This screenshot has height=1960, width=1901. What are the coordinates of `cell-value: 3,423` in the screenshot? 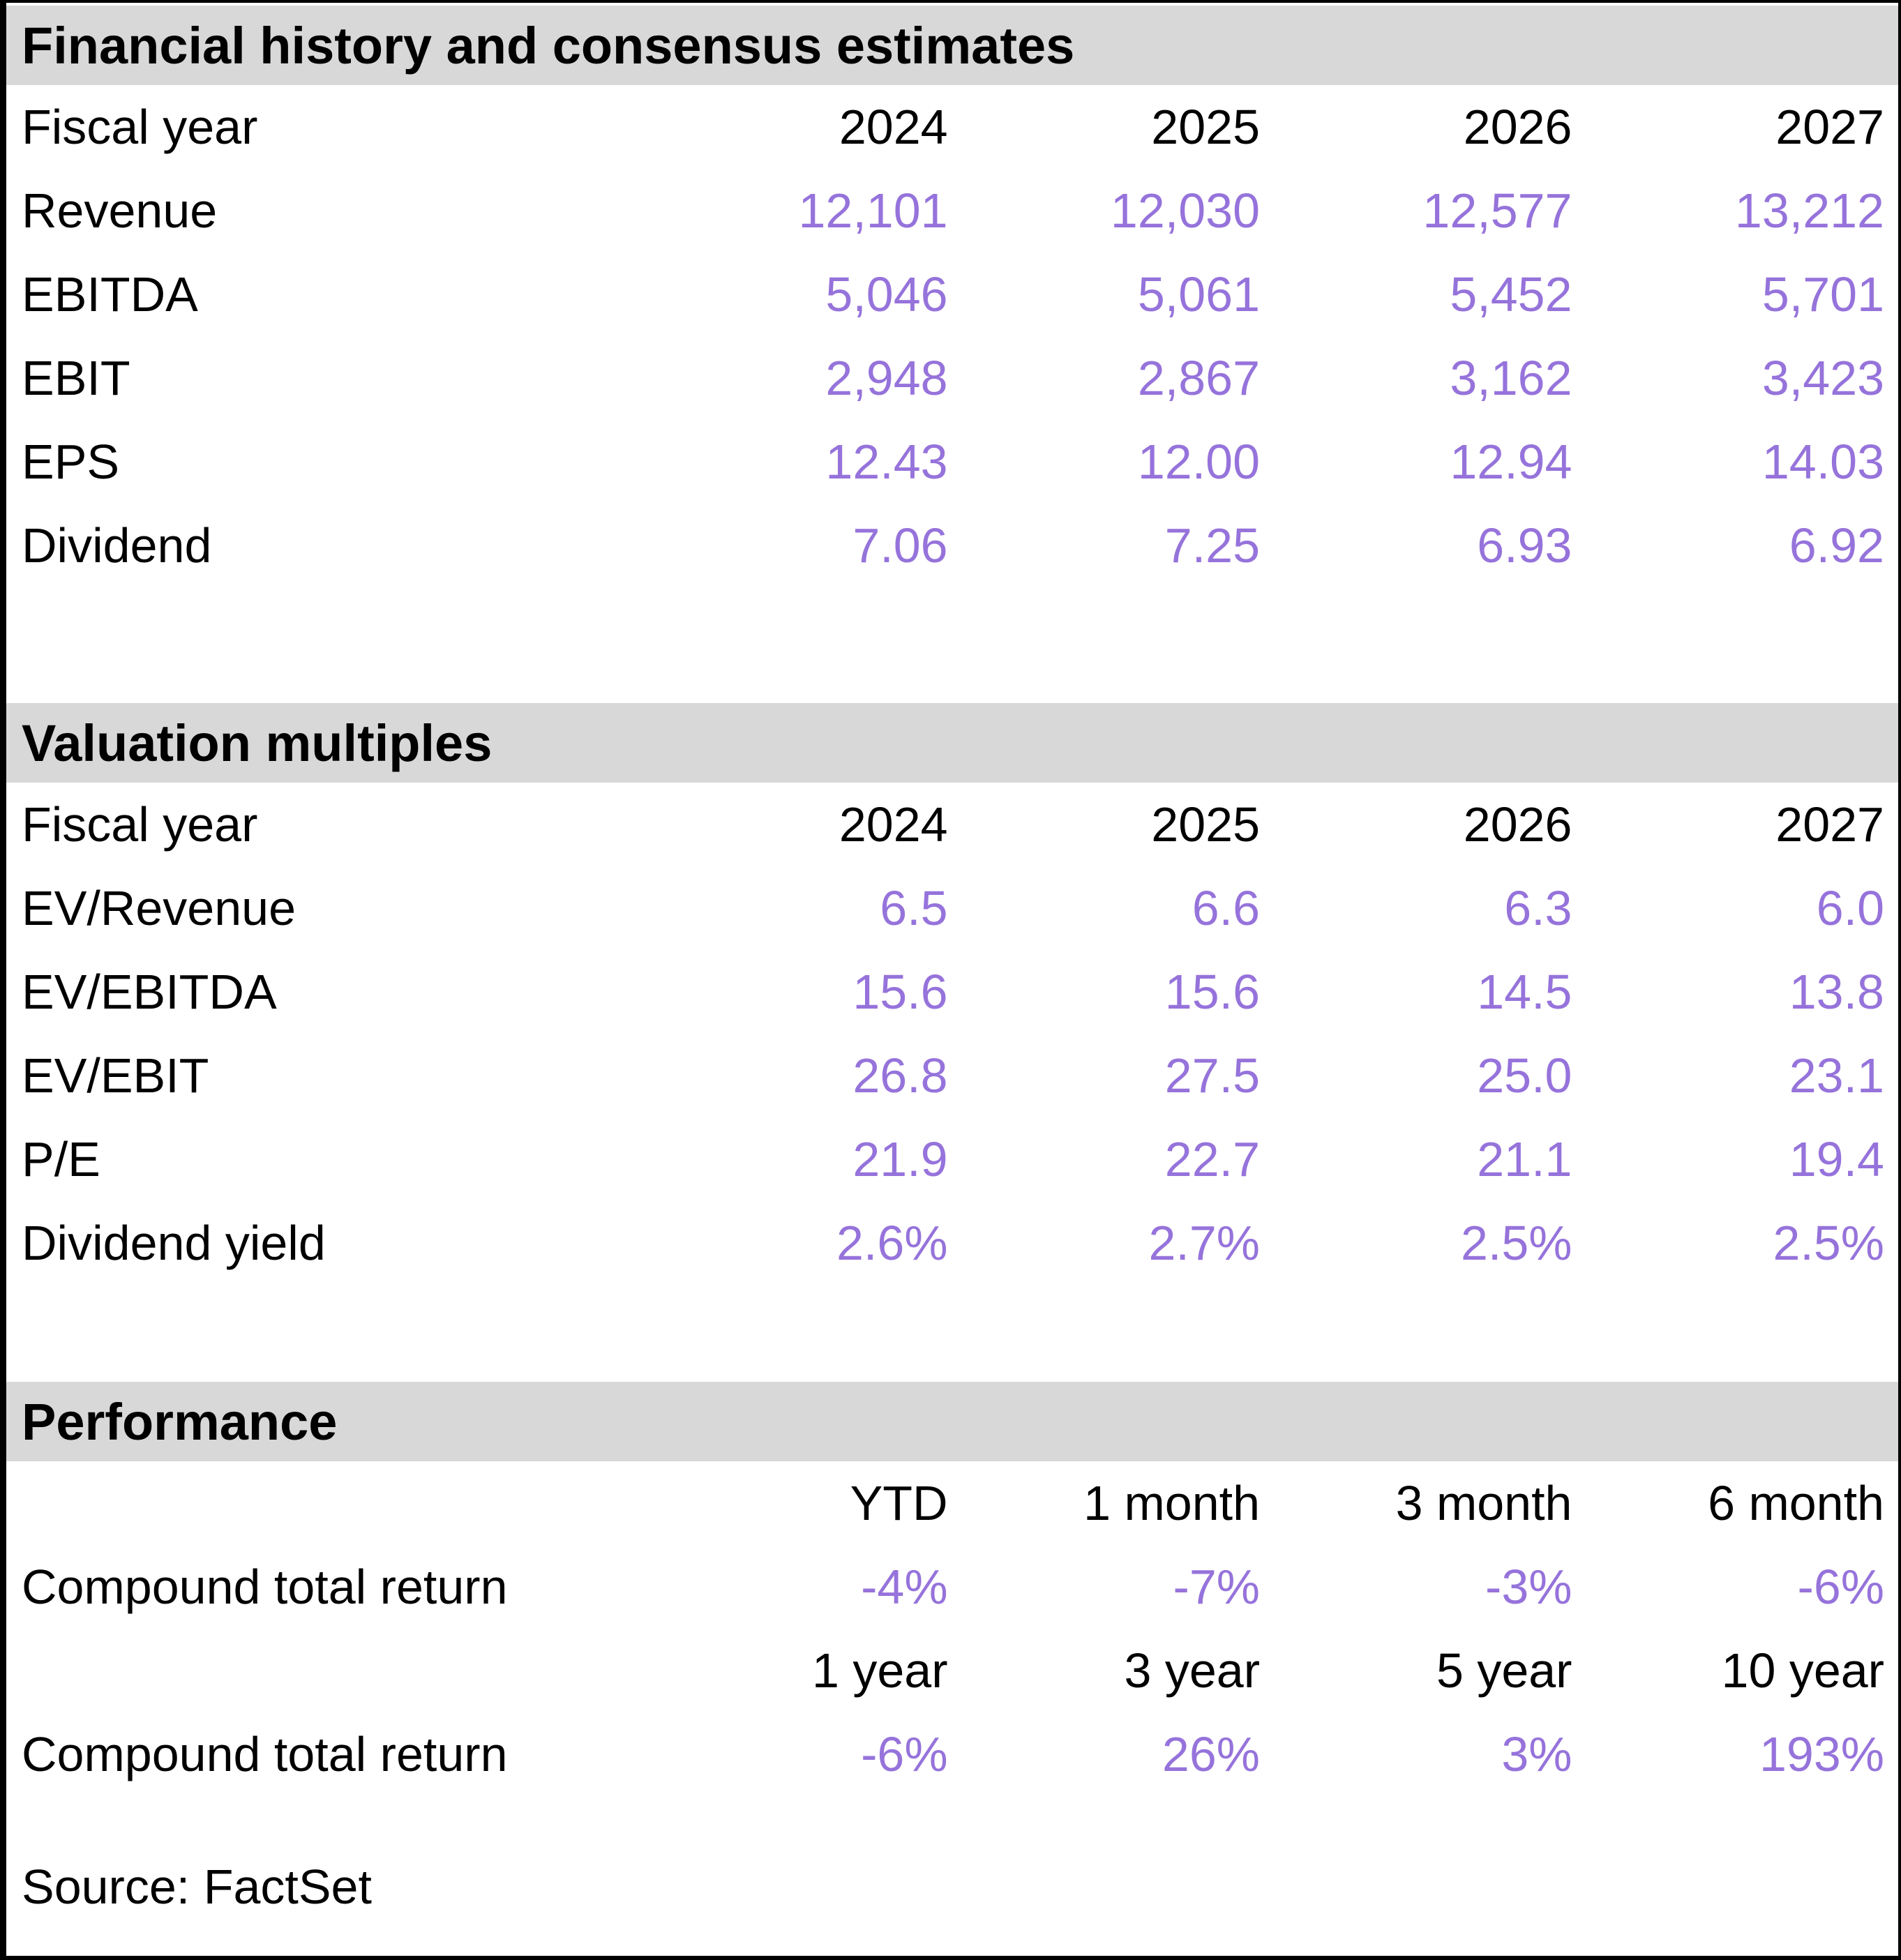 It's located at (1822, 378).